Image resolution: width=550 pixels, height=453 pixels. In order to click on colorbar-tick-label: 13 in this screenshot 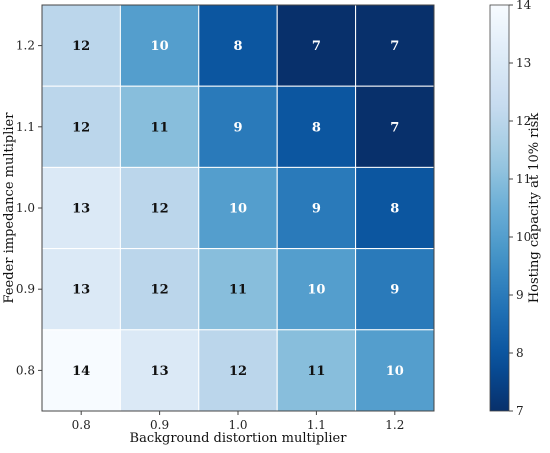, I will do `click(523, 63)`.